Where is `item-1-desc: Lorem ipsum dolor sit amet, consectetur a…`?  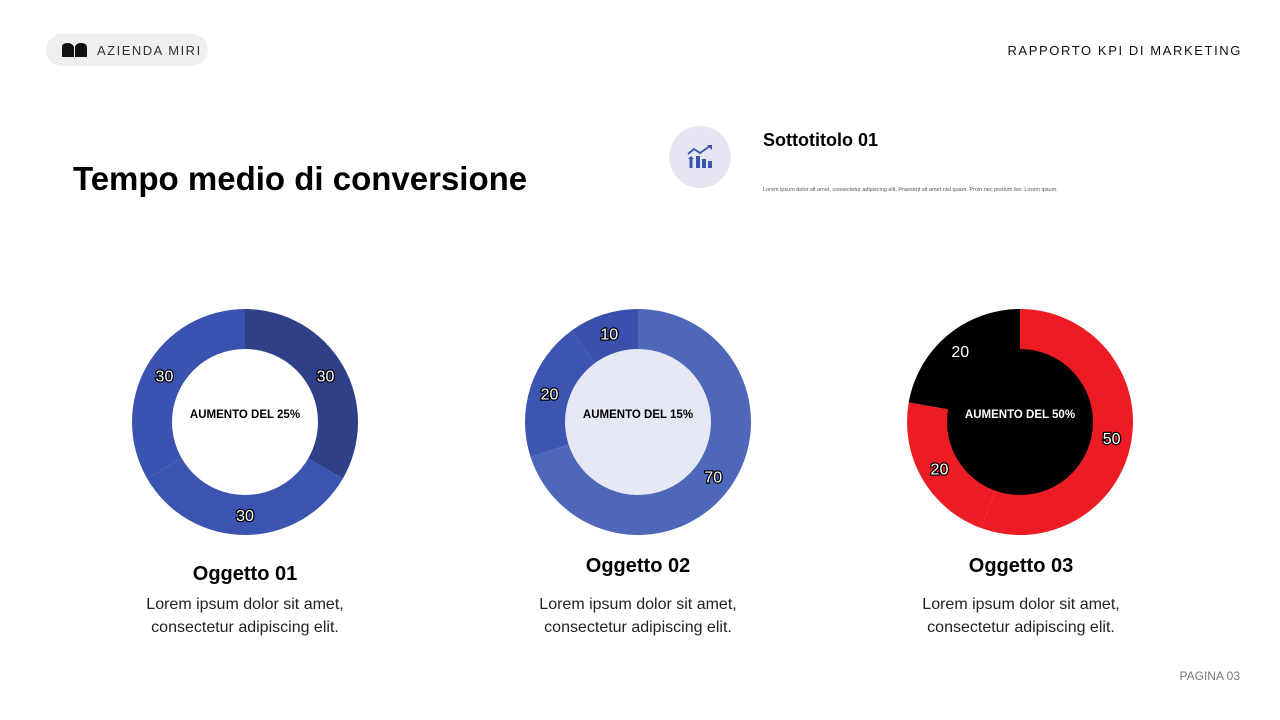
item-1-desc: Lorem ipsum dolor sit amet, consectetur a… is located at coordinates (245, 616).